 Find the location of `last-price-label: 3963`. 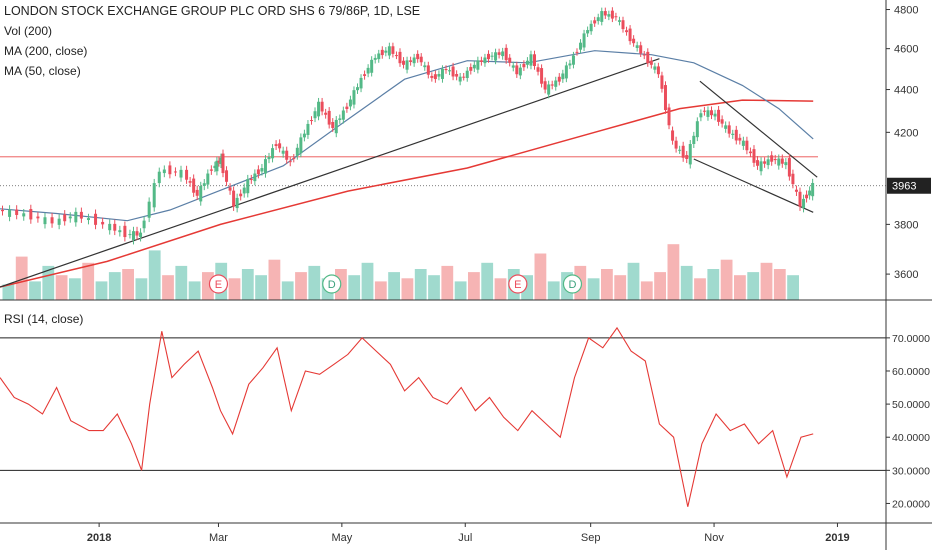

last-price-label: 3963 is located at coordinates (904, 187).